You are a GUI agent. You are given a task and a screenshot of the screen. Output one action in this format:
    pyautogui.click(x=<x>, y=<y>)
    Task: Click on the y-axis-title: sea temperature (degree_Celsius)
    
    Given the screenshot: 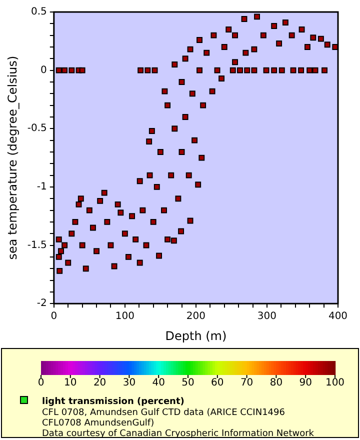 What is the action you would take?
    pyautogui.click(x=12, y=158)
    